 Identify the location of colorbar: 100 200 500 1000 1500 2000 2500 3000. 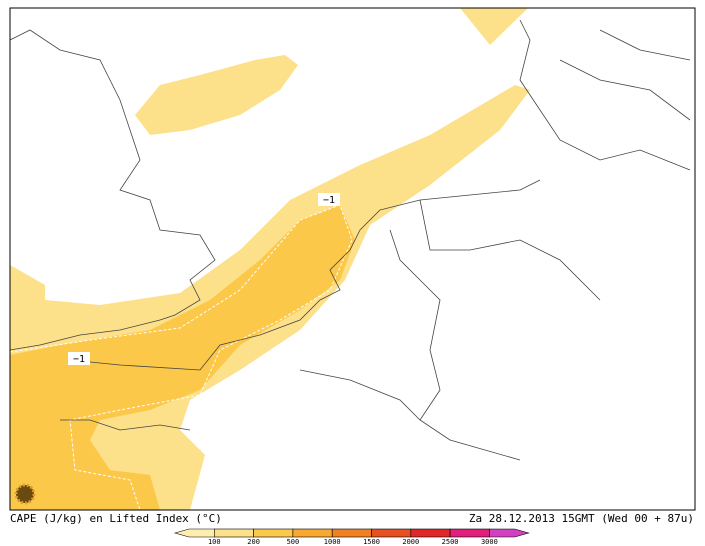
(351, 537).